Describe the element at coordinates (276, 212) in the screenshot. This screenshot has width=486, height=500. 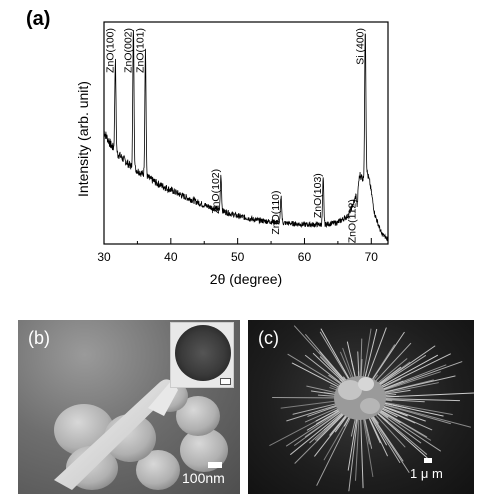
I see `peak-label: ZnO(110)` at that location.